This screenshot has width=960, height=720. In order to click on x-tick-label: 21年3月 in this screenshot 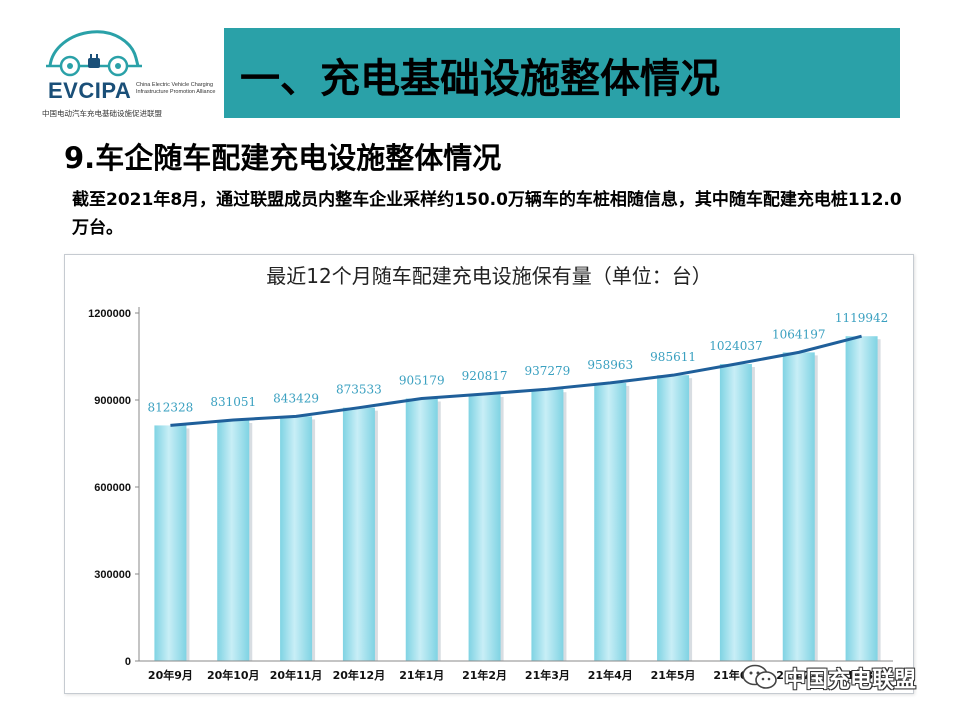, I will do `click(547, 675)`.